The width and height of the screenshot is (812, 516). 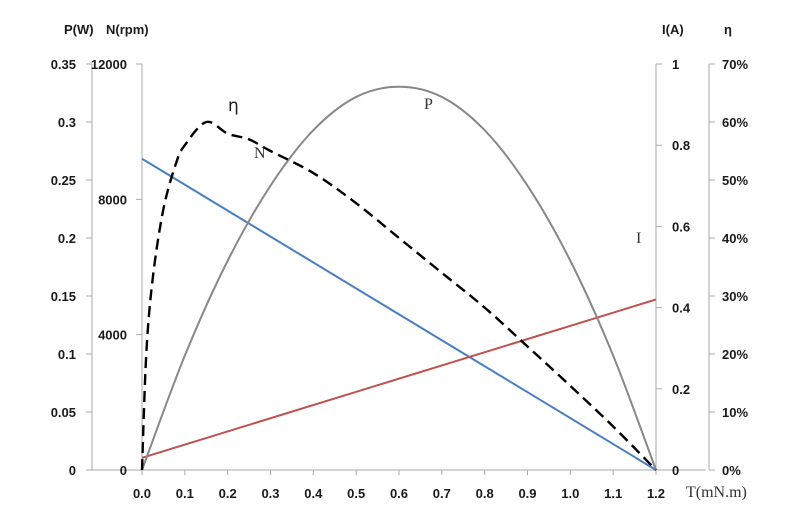 What do you see at coordinates (109, 64) in the screenshot?
I see `speed-tick-label: 12000` at bounding box center [109, 64].